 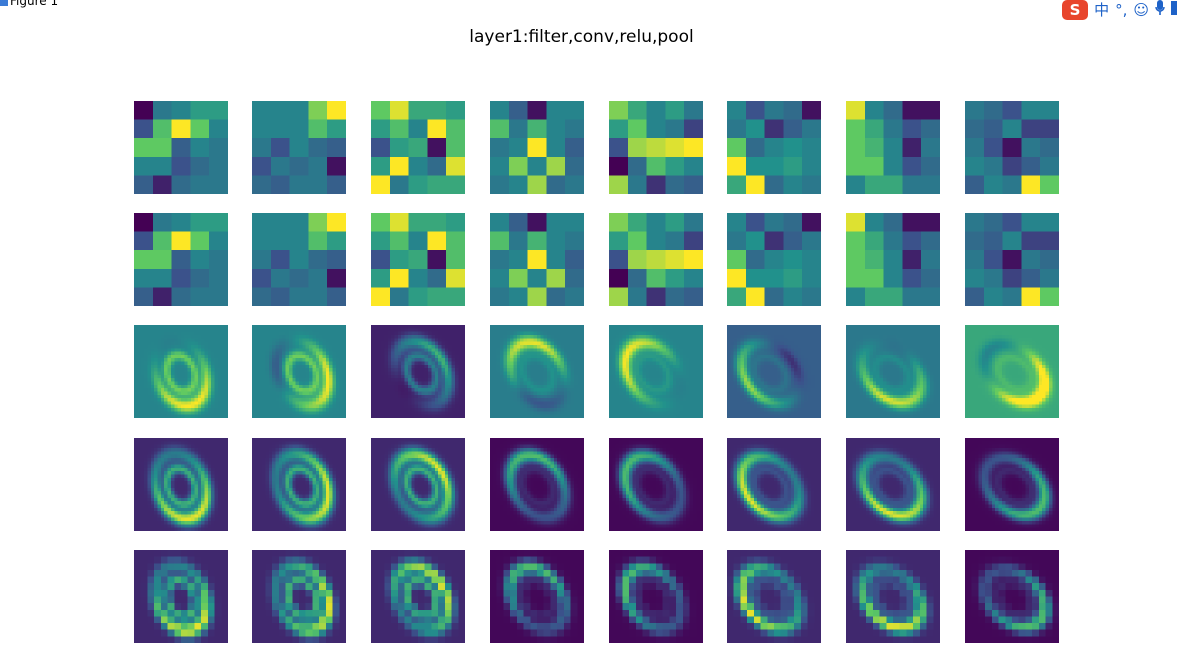 What do you see at coordinates (1121, 10) in the screenshot?
I see `ime-punctuation-toggle: °,` at bounding box center [1121, 10].